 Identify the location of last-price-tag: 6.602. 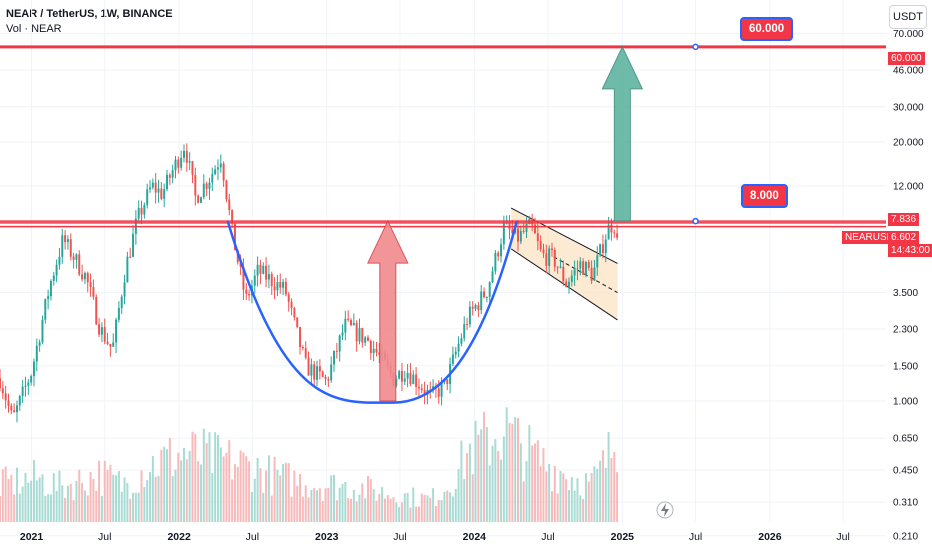
(904, 237).